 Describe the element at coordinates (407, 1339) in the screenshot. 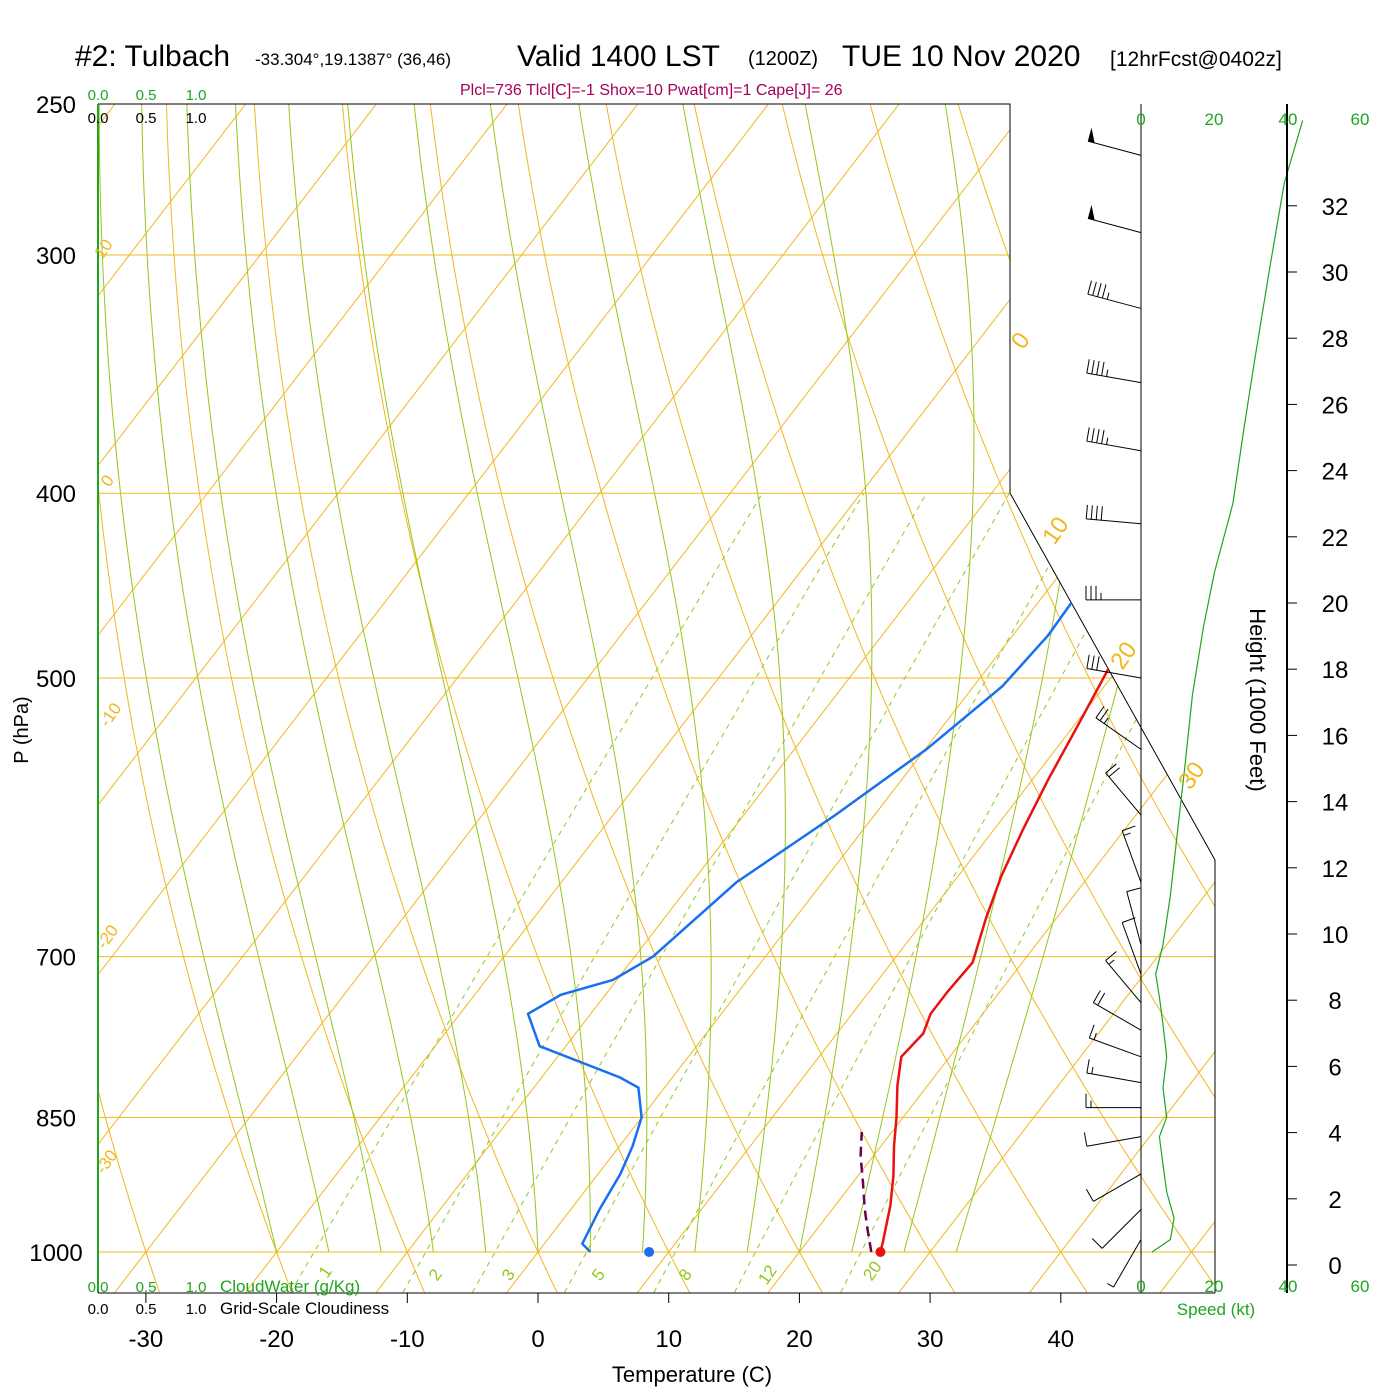

I see `temperature-tick-label: -10` at that location.